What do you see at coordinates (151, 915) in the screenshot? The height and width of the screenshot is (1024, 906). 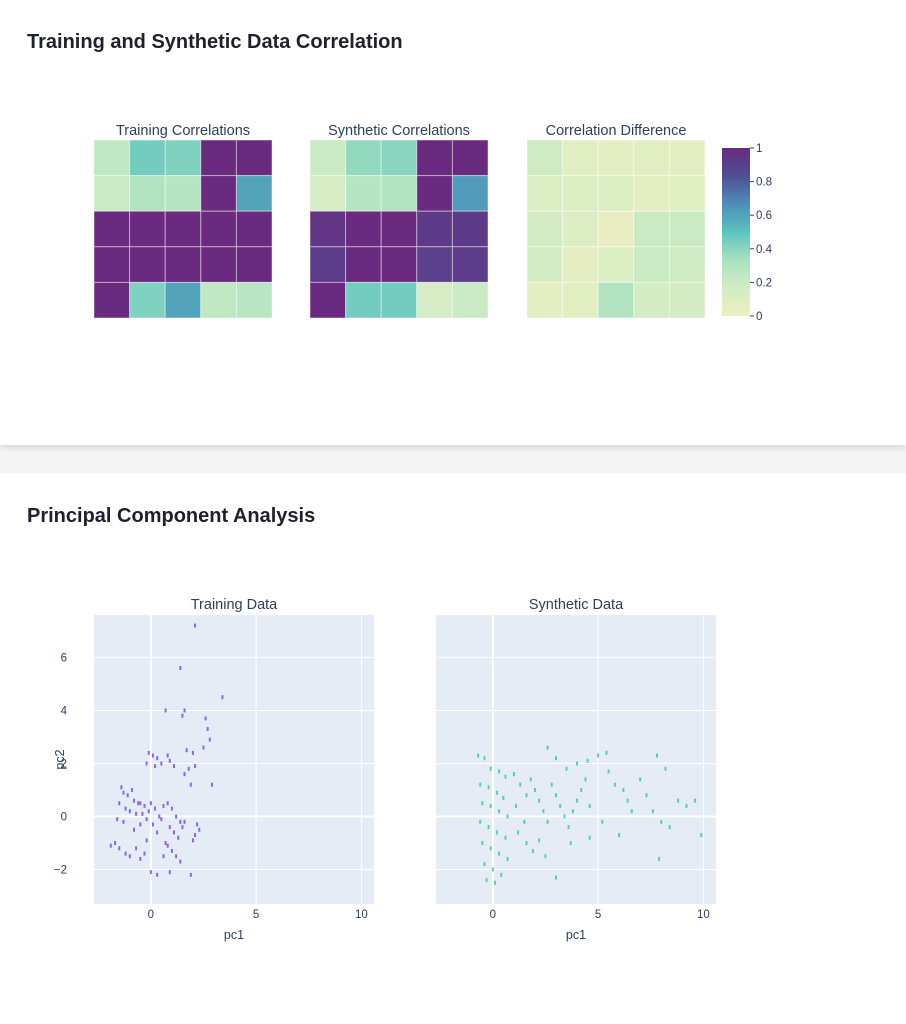 I see `x-tick-label: 0` at bounding box center [151, 915].